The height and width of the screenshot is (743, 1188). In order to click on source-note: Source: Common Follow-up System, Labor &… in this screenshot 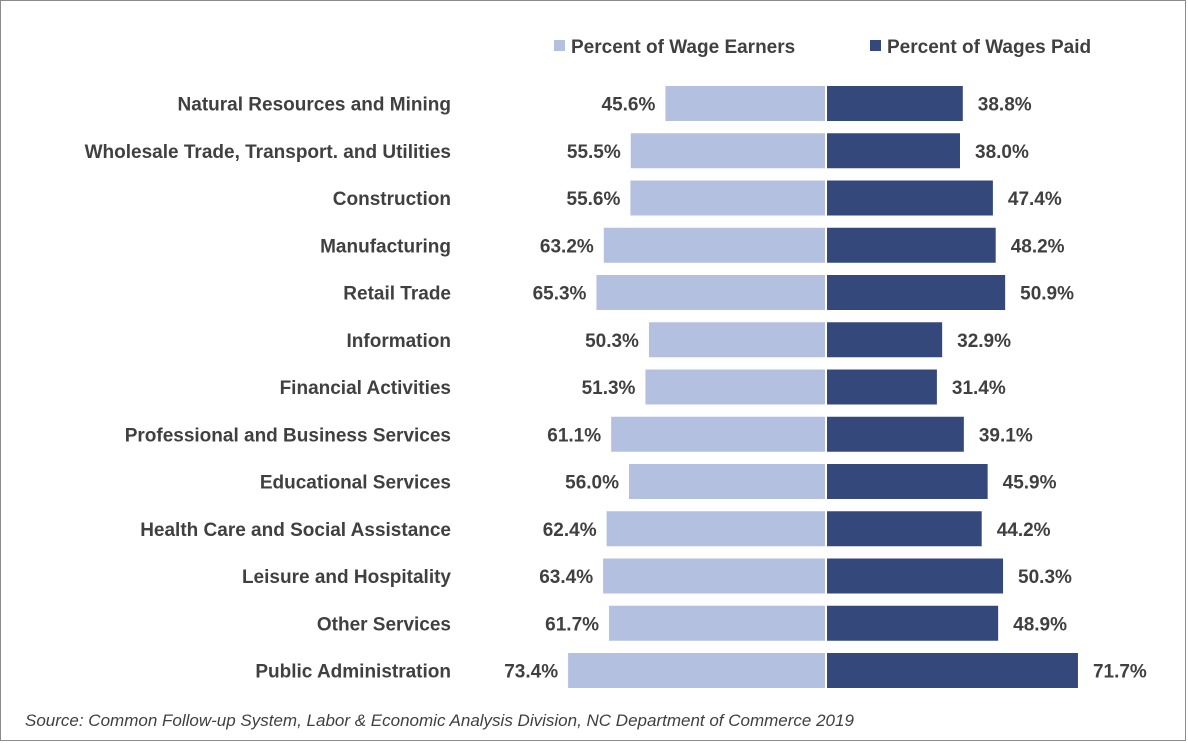, I will do `click(439, 720)`.